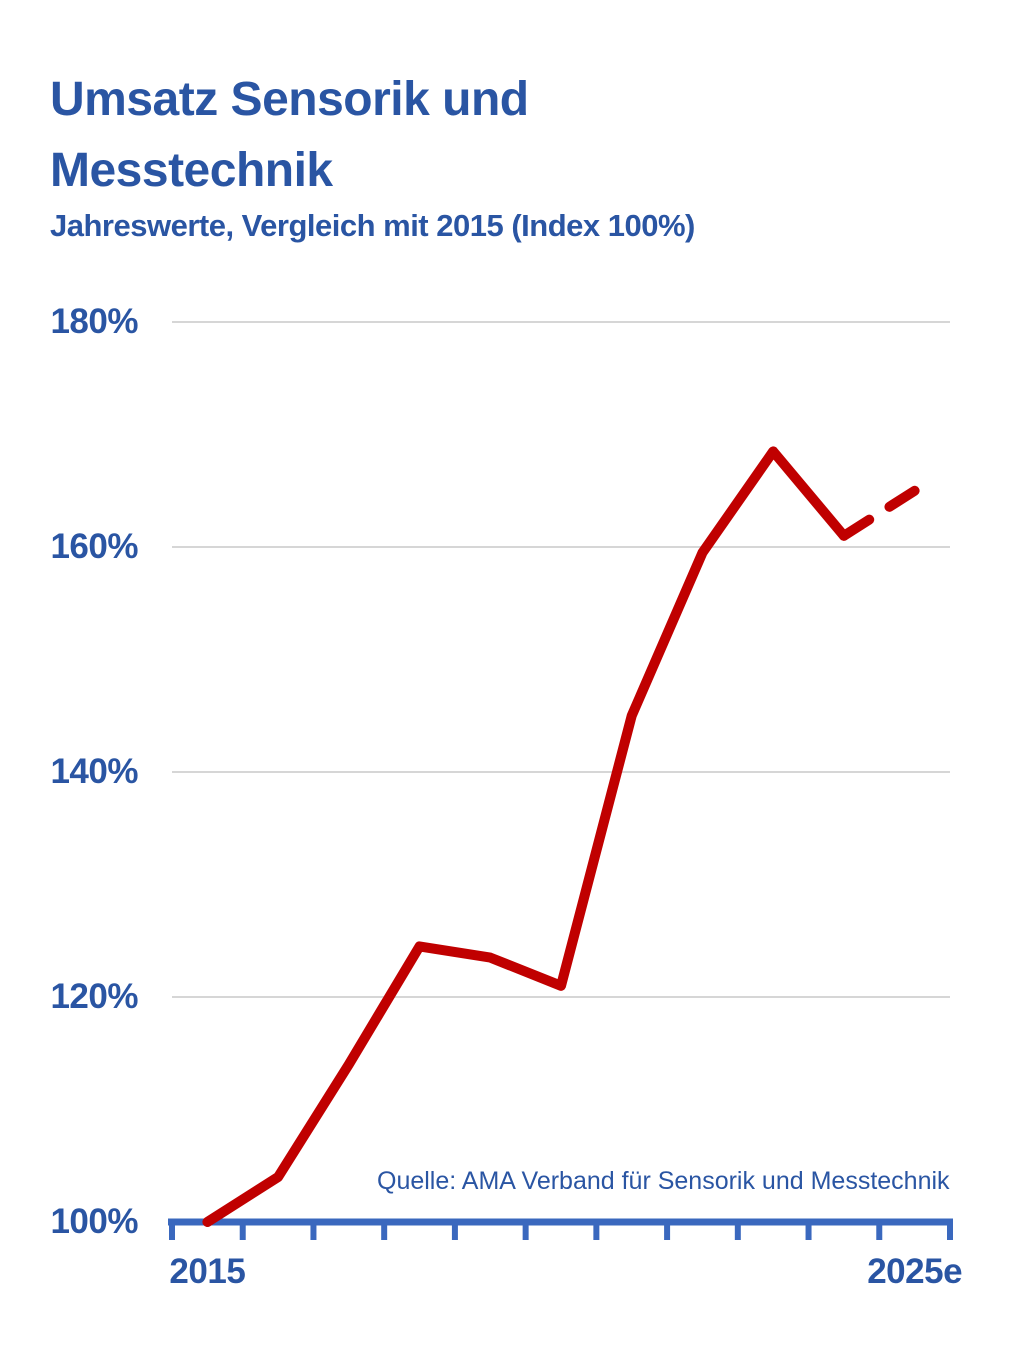  Describe the element at coordinates (94, 321) in the screenshot. I see `y-axis-label-180: 180%` at that location.